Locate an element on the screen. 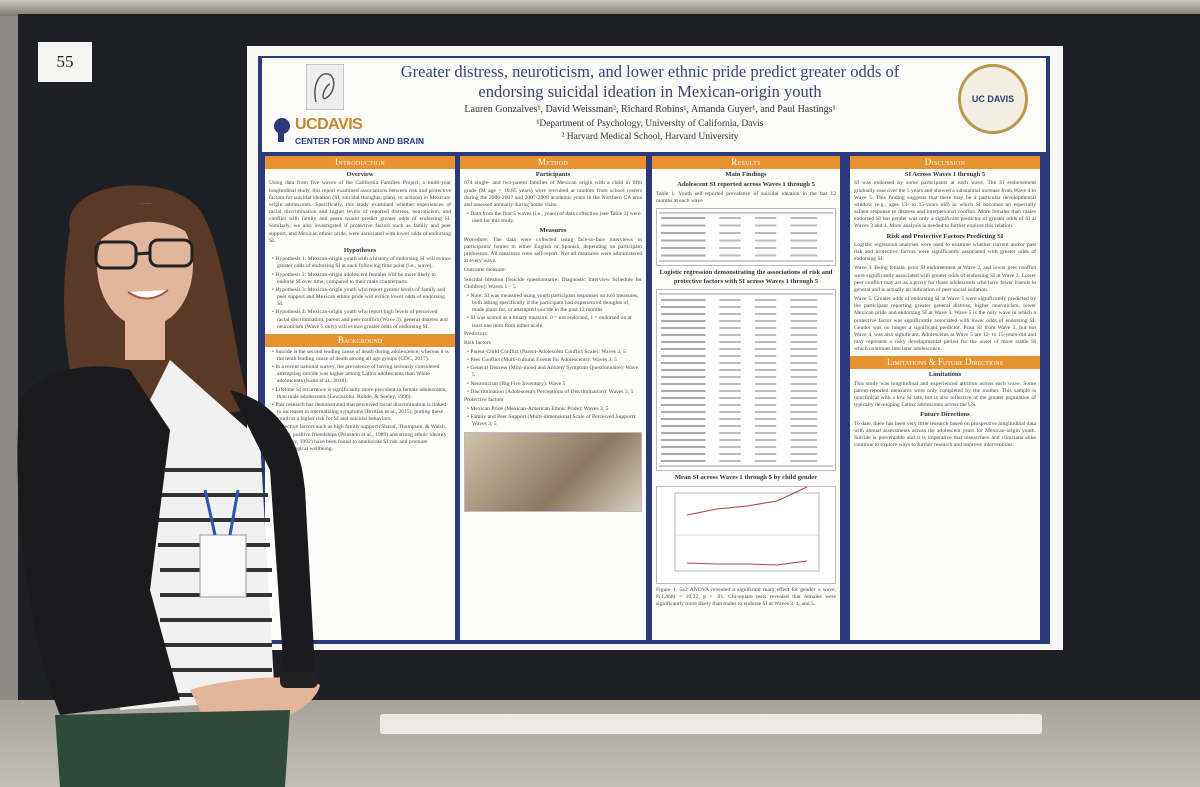 The height and width of the screenshot is (787, 1200). regression-table is located at coordinates (746, 380).